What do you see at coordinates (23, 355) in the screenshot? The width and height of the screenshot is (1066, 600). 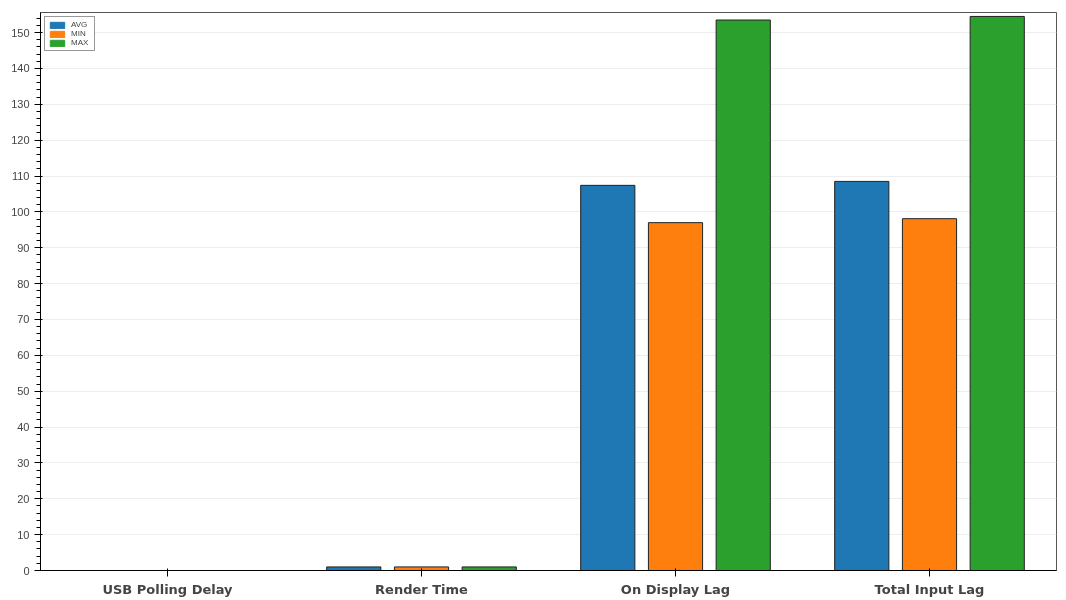 I see `y-tick-label: 60` at bounding box center [23, 355].